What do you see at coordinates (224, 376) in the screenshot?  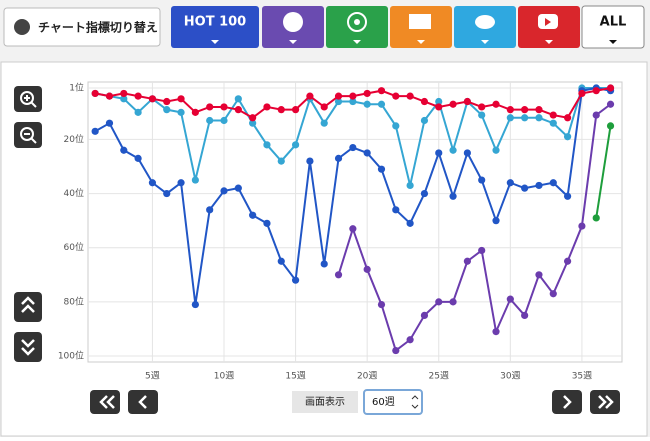 I see `x-tick-label: 10週` at bounding box center [224, 376].